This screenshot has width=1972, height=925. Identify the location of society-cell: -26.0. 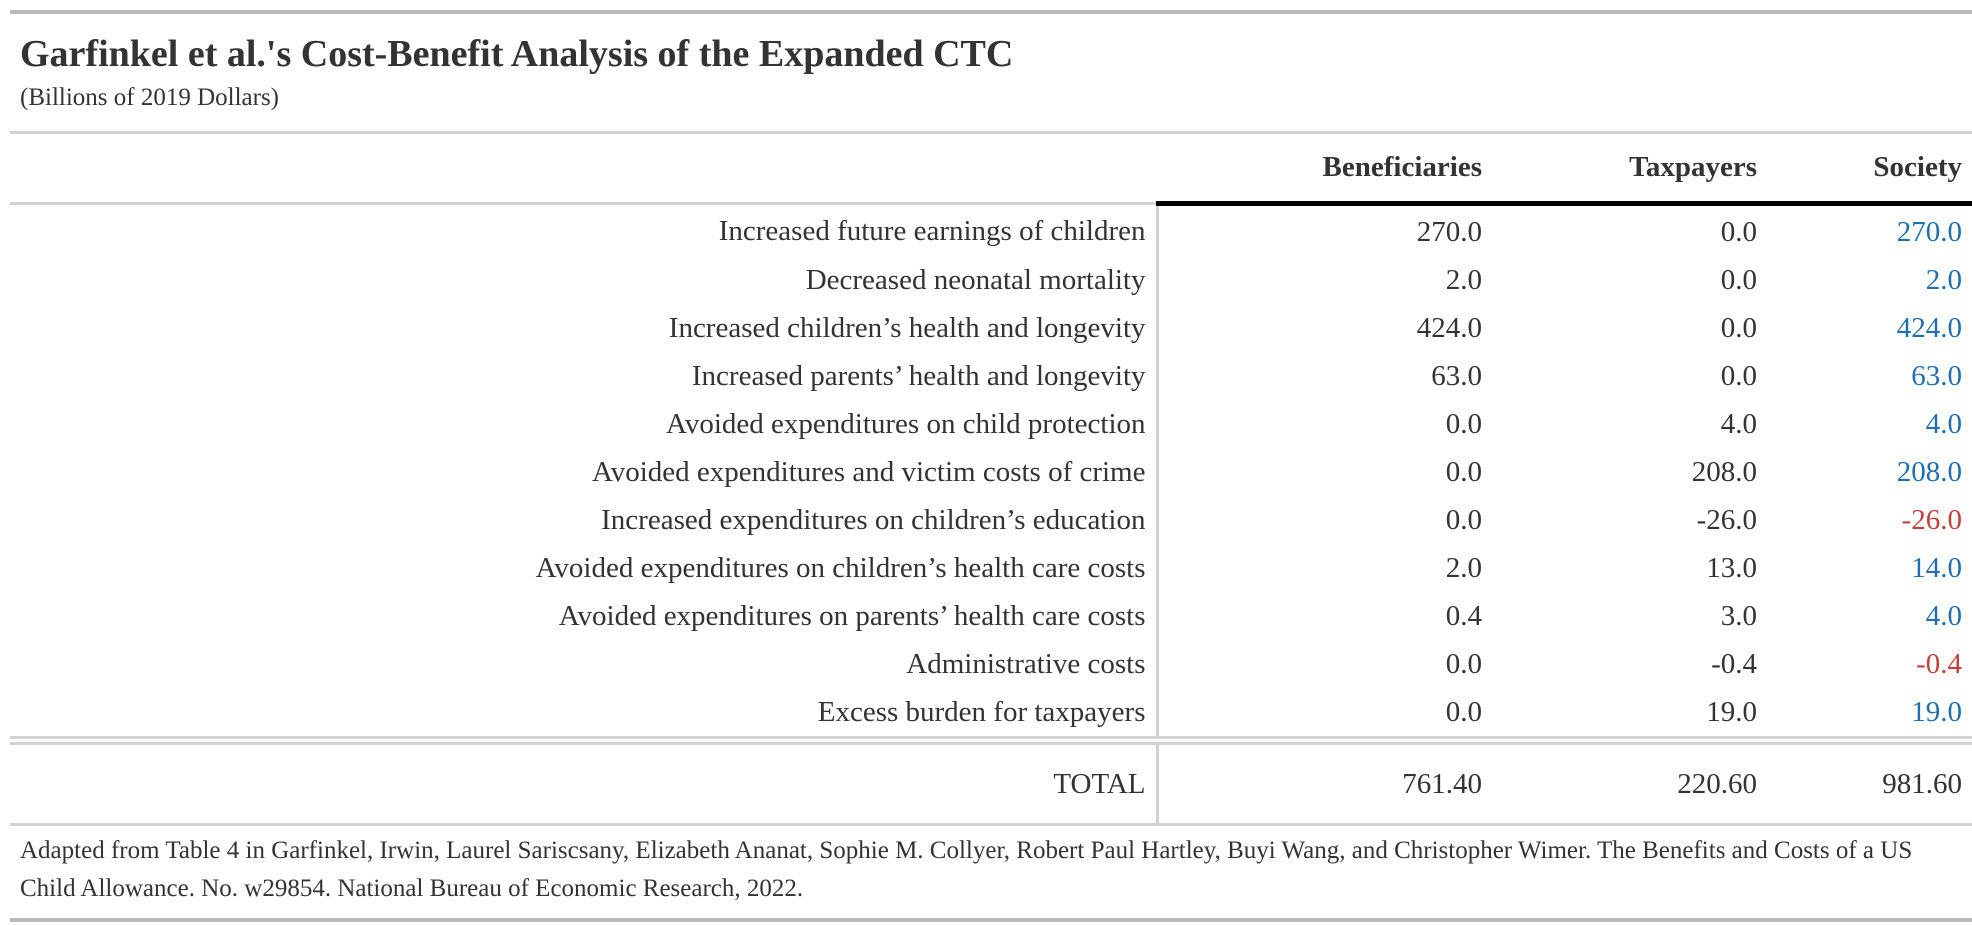
(1931, 519).